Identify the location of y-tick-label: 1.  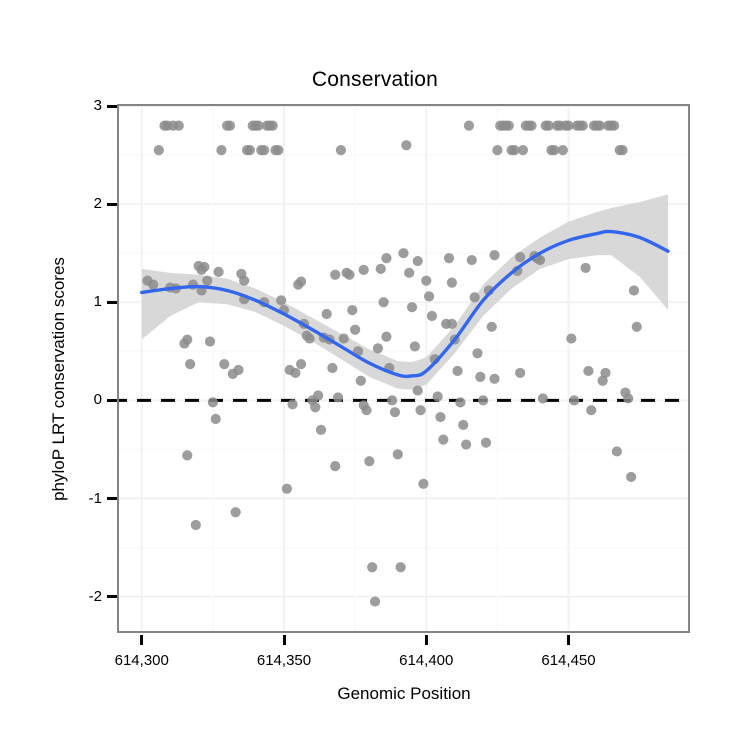
(97, 302).